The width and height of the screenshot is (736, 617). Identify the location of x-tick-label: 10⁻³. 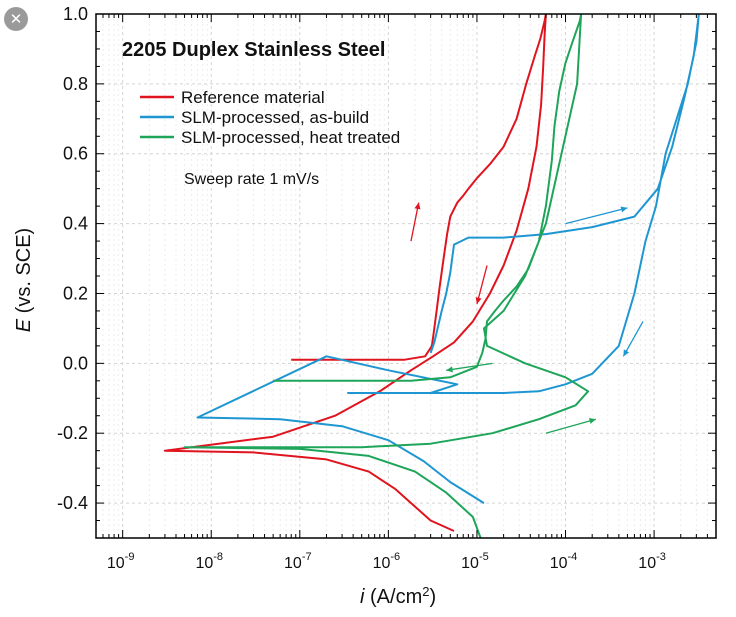
(652, 561).